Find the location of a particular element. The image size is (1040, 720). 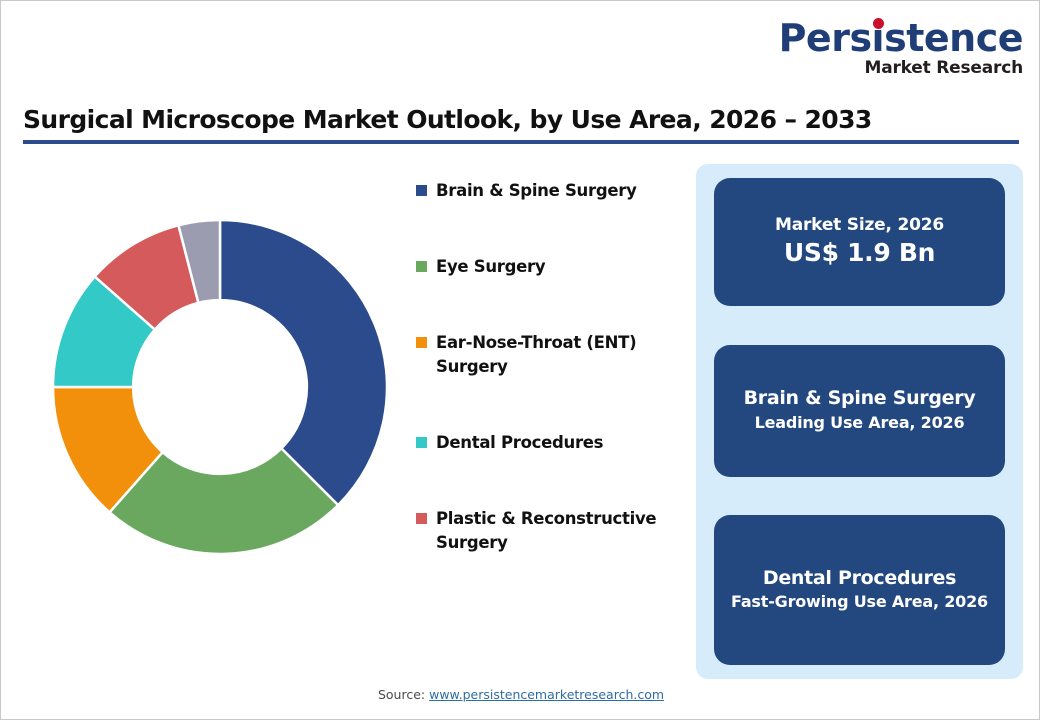

leading-use-area-label: Leading Use Area, 2026 is located at coordinates (859, 422).